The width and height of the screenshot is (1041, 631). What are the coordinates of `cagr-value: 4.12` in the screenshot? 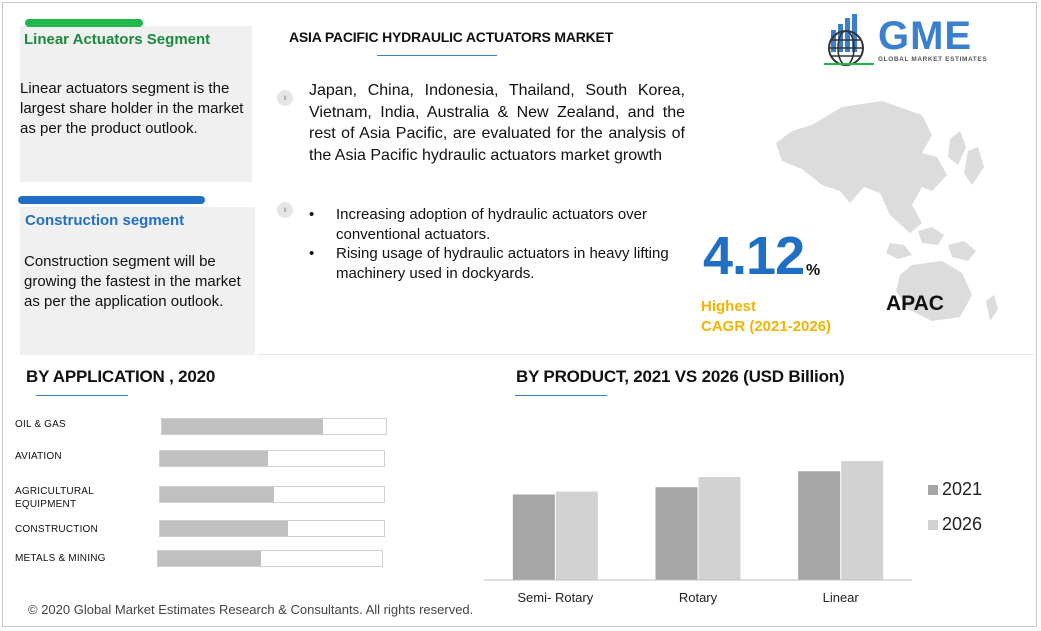 It's located at (754, 256).